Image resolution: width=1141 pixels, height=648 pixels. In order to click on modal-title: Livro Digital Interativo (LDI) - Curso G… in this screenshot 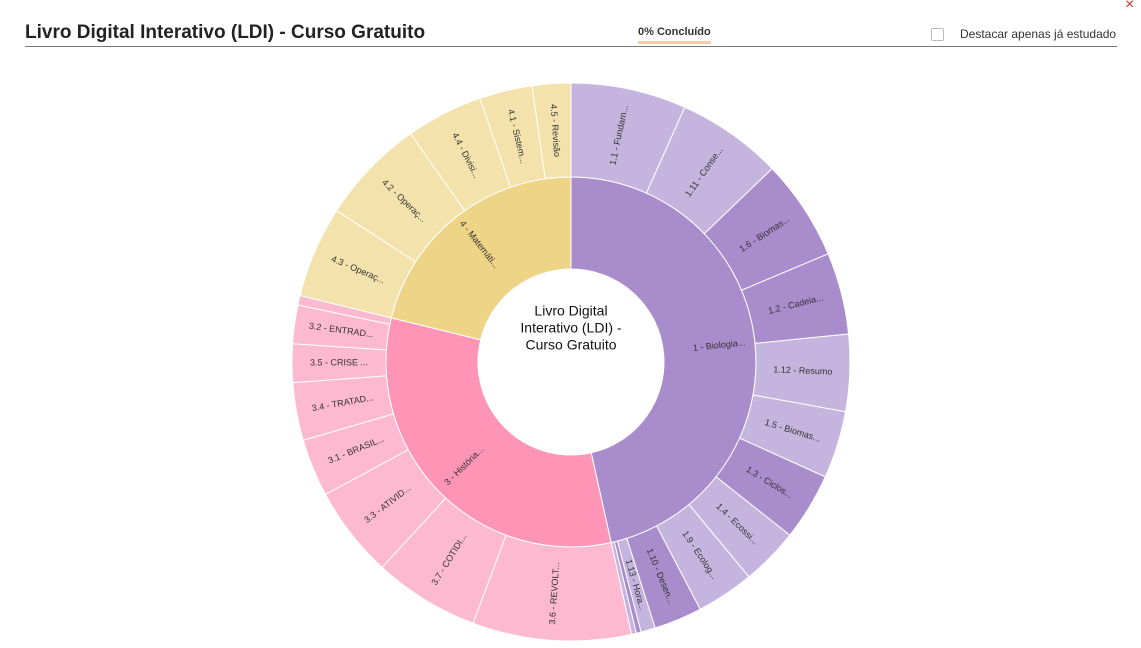, I will do `click(225, 32)`.